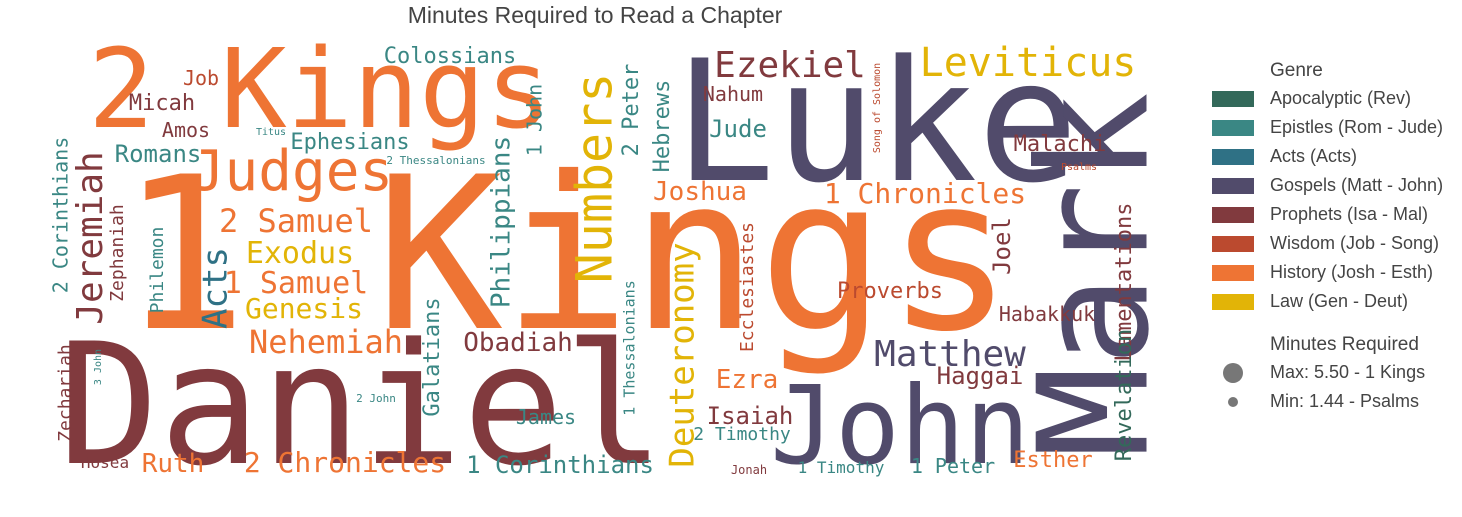 The height and width of the screenshot is (517, 1462). I want to click on legend-item: Wisdom (Job - Song), so click(1337, 243).